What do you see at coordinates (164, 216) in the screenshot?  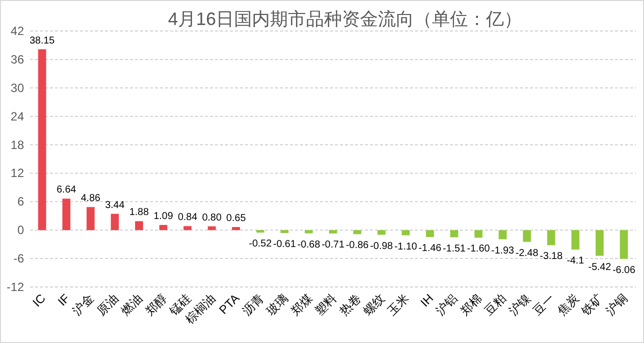 I see `data-label: 1.09` at bounding box center [164, 216].